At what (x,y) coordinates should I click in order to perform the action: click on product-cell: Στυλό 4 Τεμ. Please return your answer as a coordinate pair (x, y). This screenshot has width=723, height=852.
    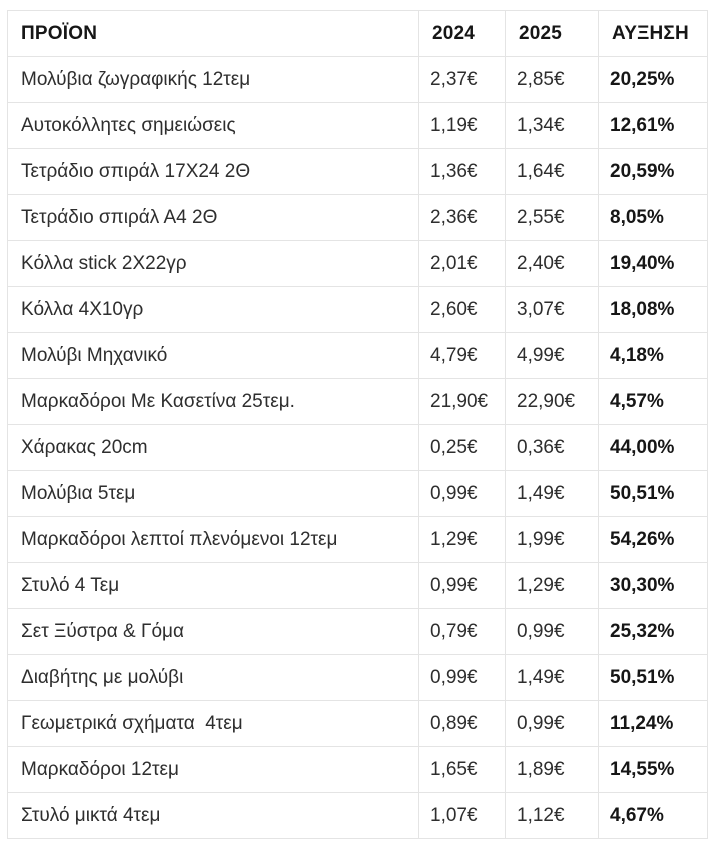
    Looking at the image, I should click on (213, 585).